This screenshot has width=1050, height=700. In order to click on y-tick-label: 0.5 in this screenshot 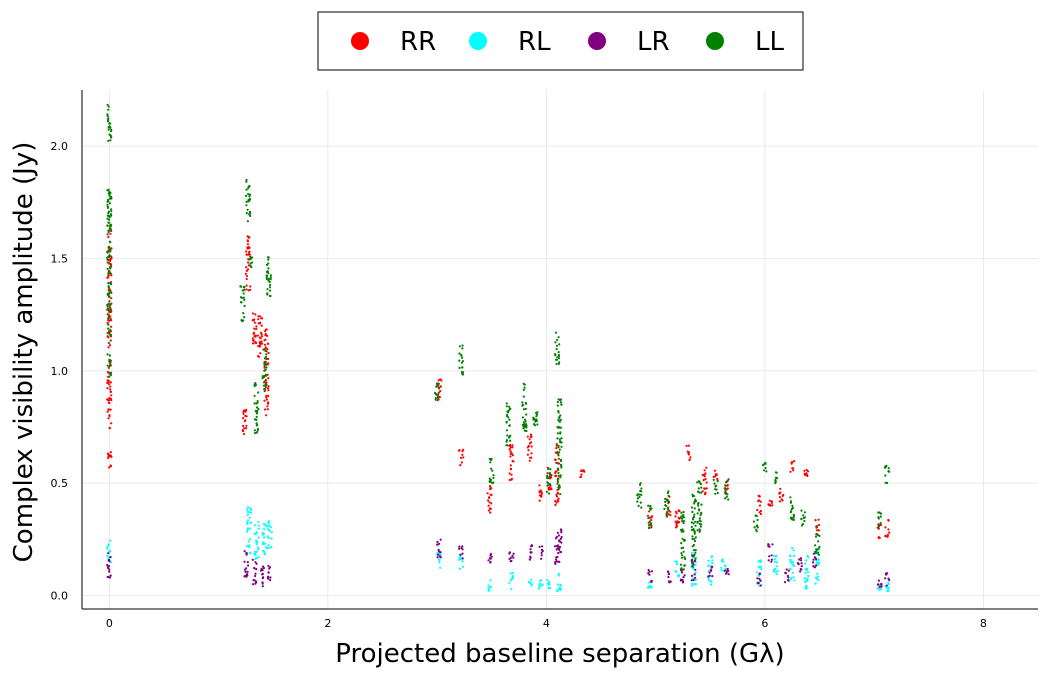, I will do `click(60, 483)`.